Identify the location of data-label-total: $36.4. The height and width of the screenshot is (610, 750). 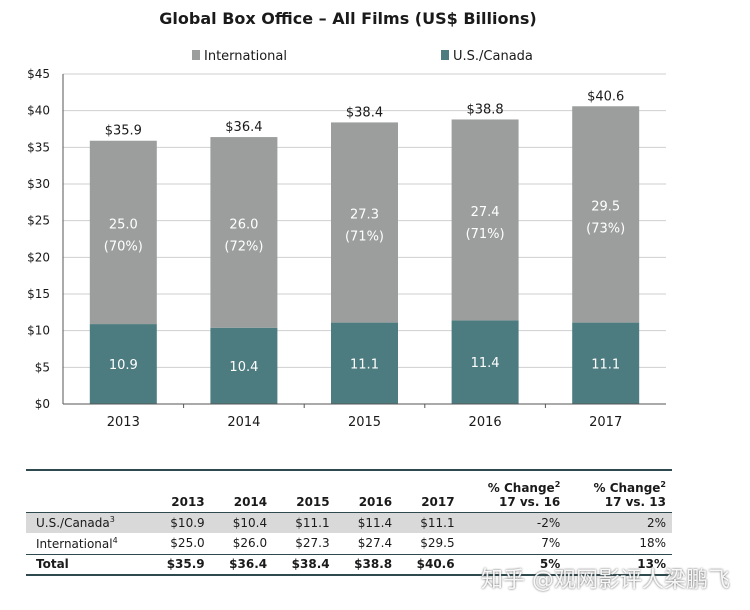
(243, 127).